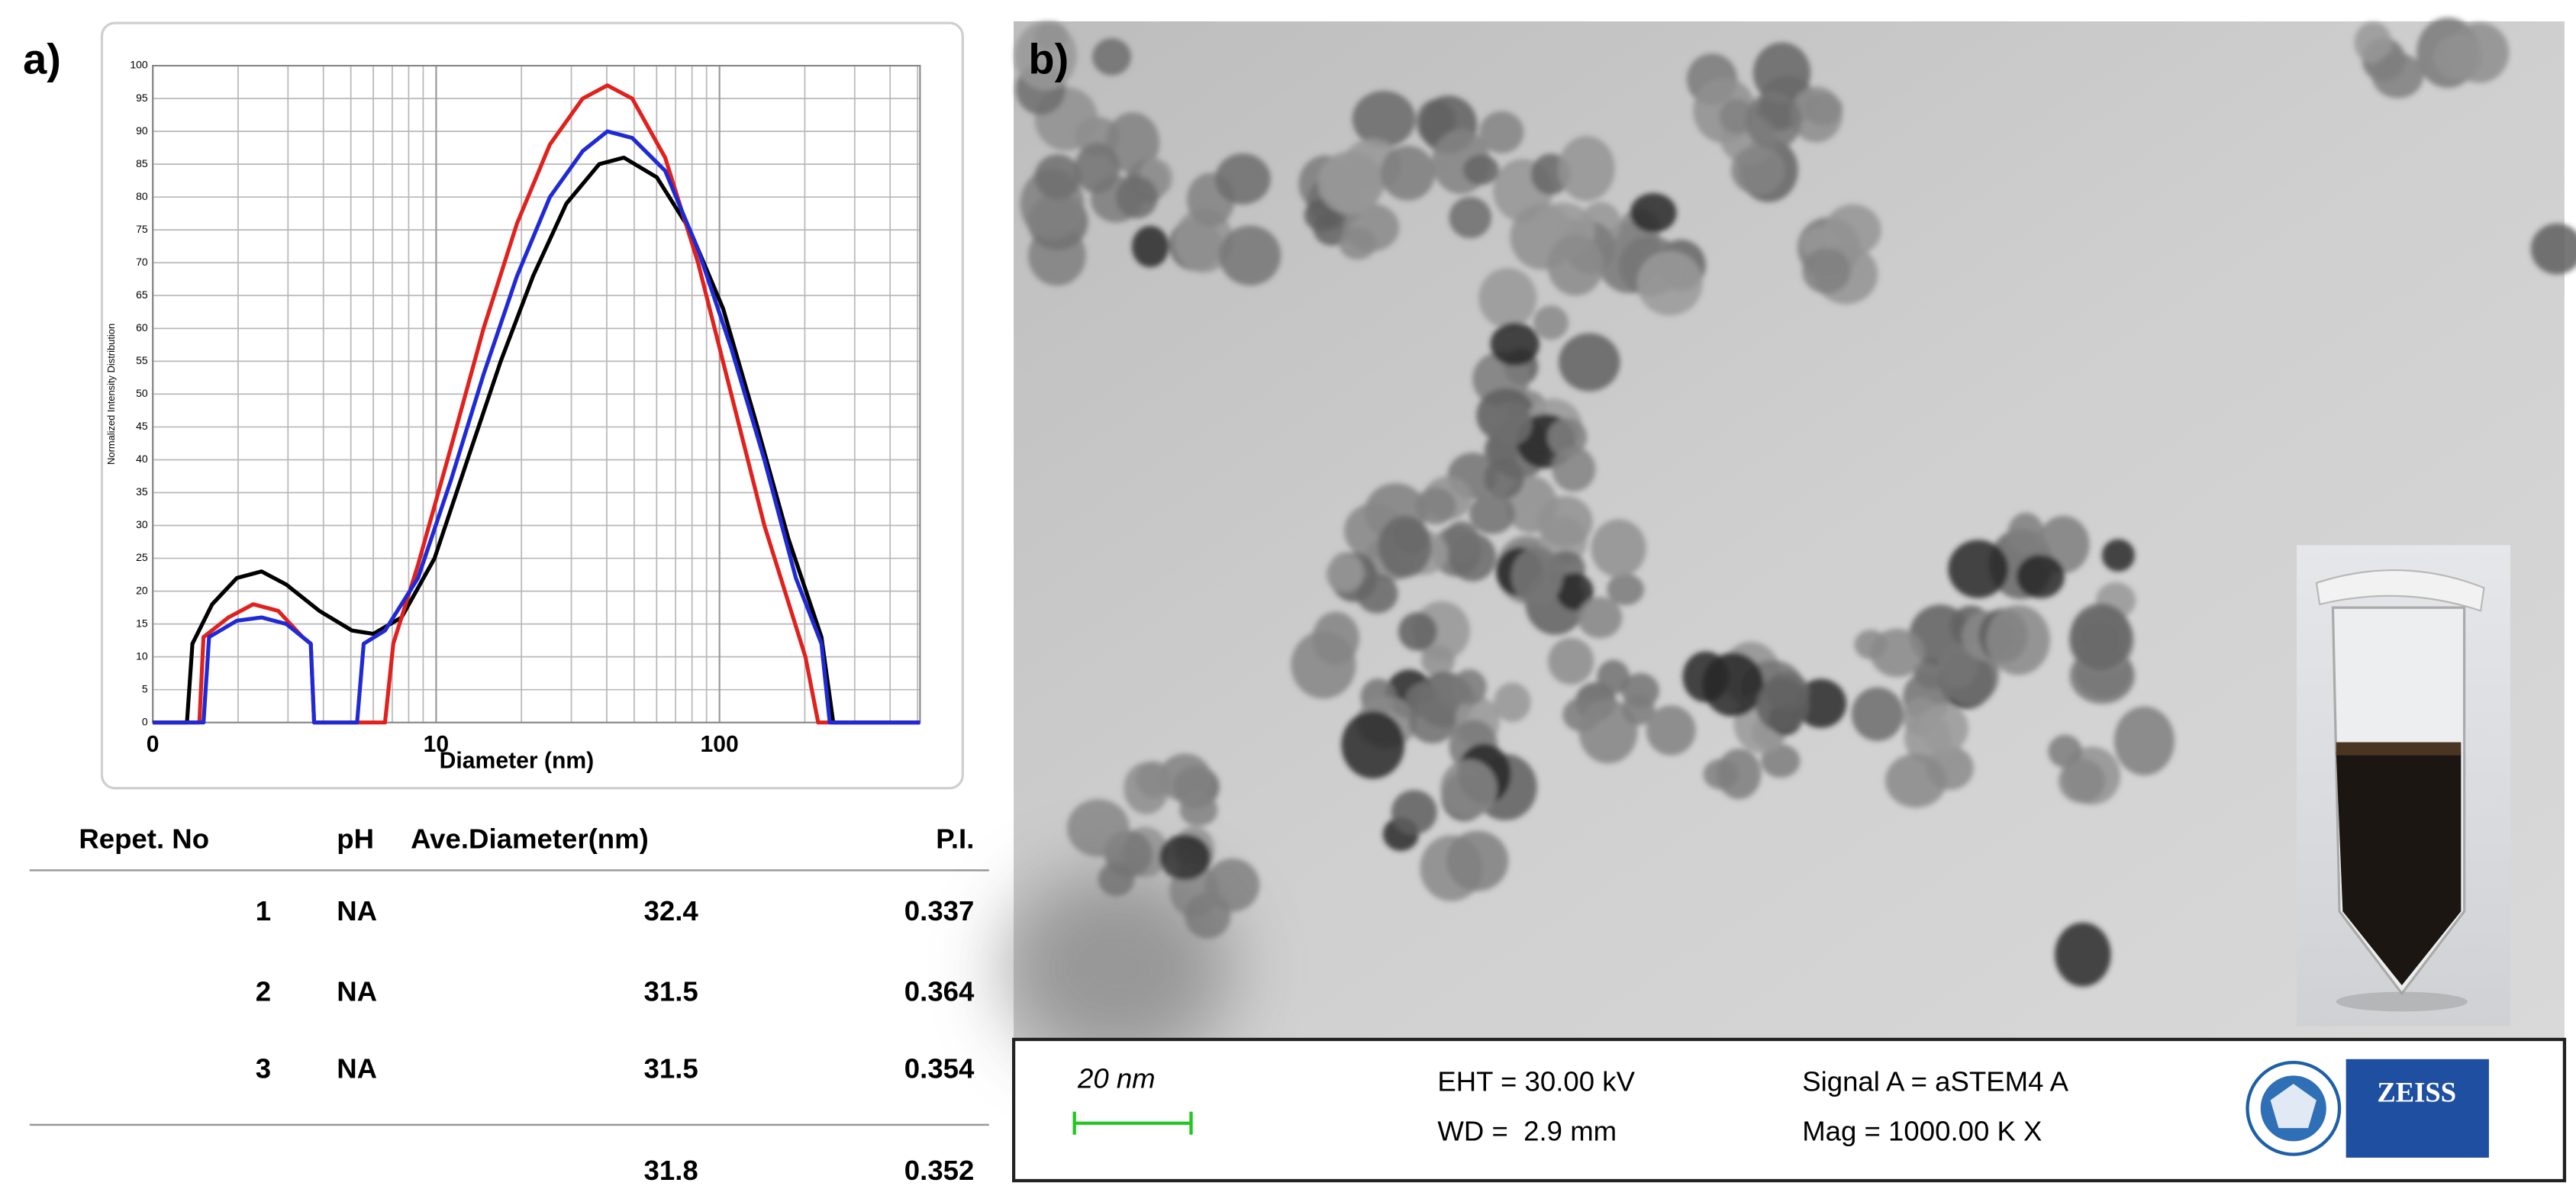  I want to click on column-header: pH, so click(355, 838).